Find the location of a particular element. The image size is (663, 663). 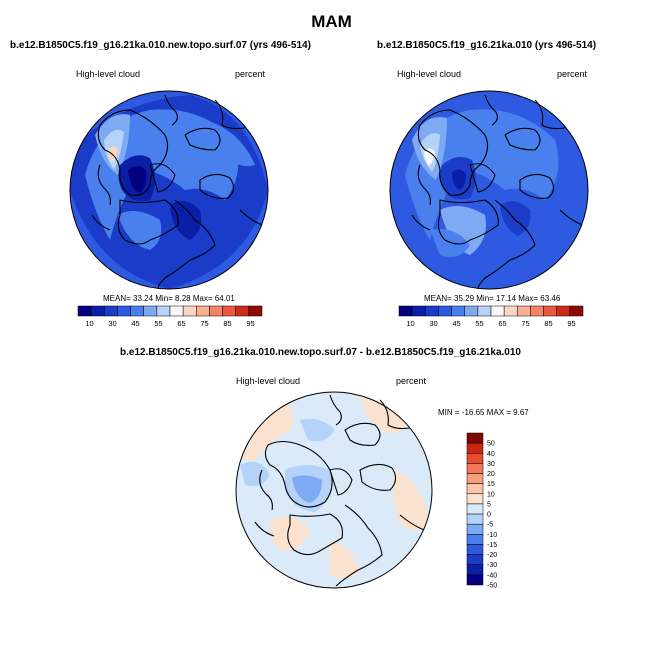

panel-1-units-label: percent is located at coordinates (250, 74).